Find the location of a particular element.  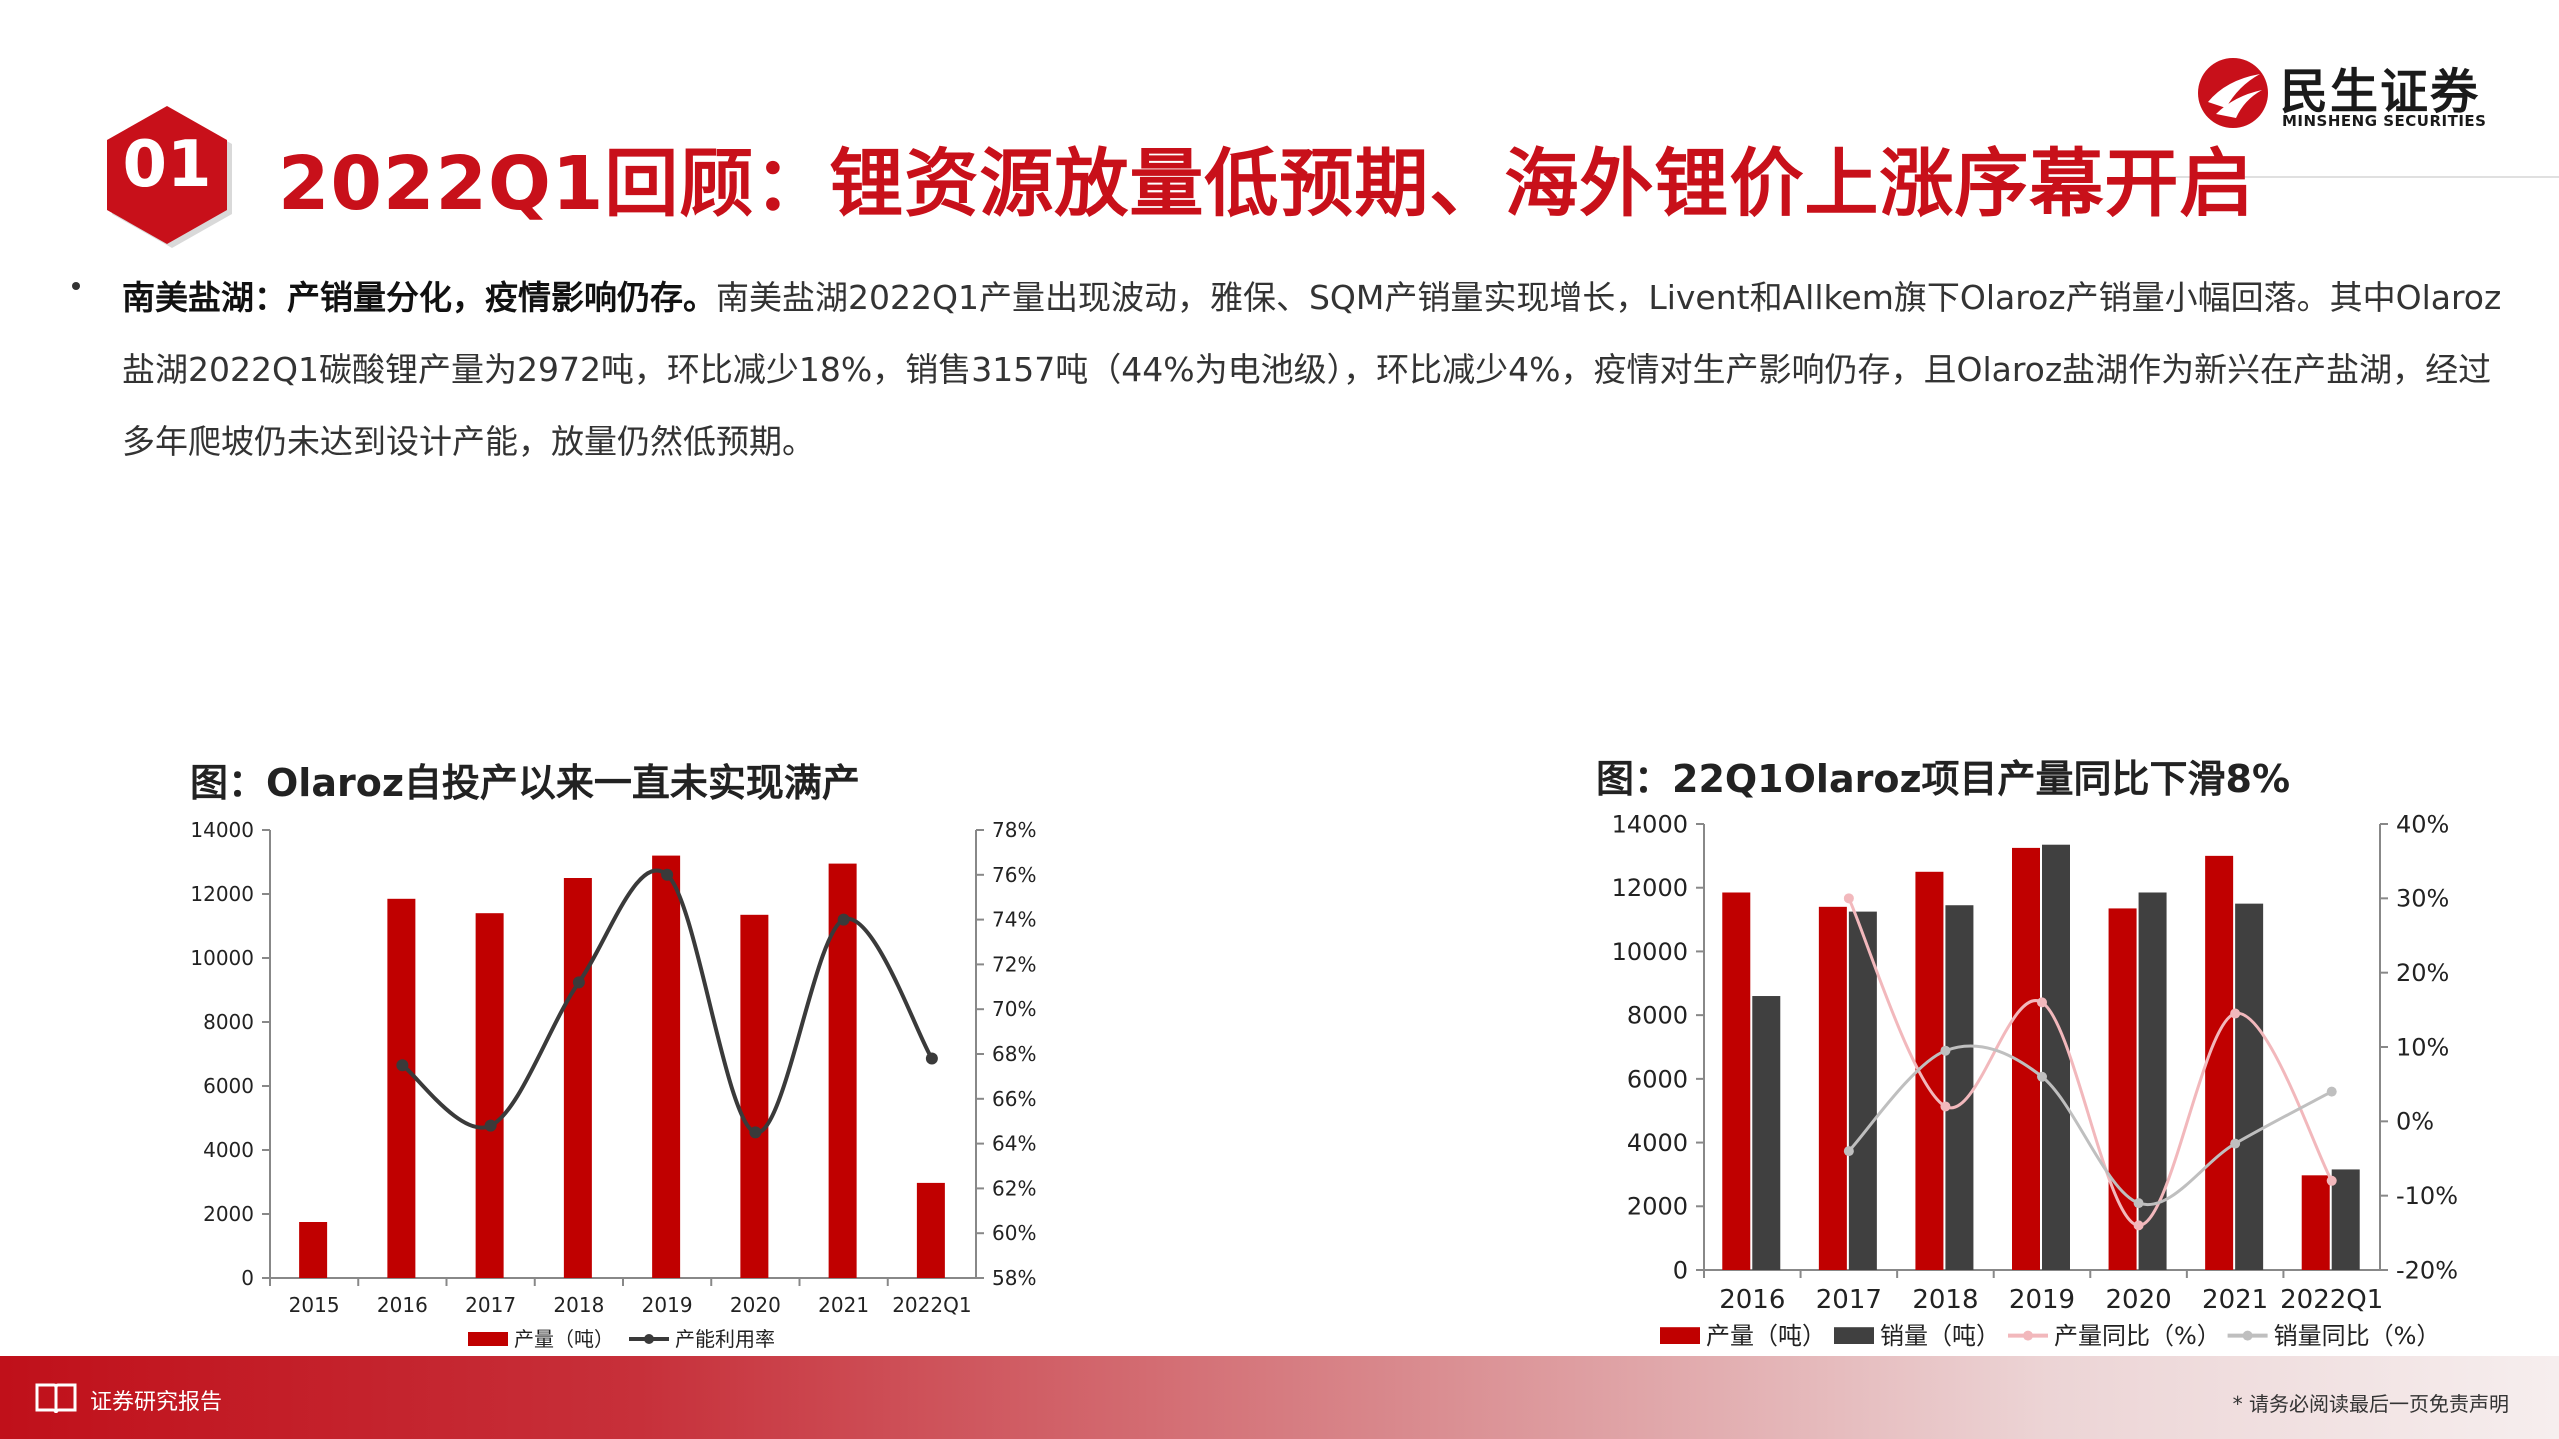

chart2-y2-tick-label: 0% is located at coordinates (2415, 1122).